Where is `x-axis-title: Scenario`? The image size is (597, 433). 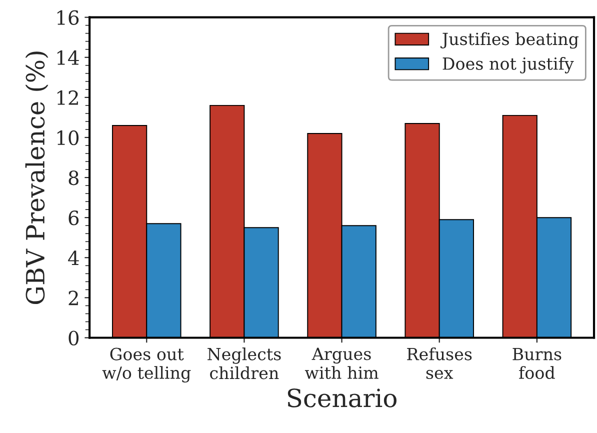 x-axis-title: Scenario is located at coordinates (342, 398).